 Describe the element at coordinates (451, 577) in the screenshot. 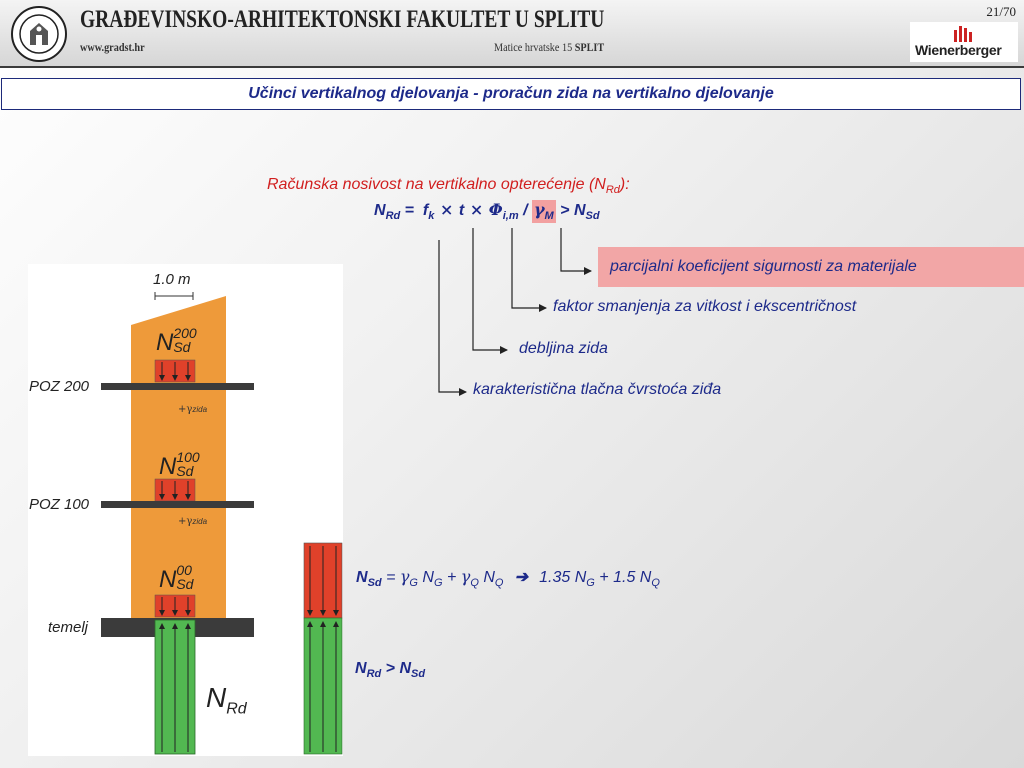

I see `combo-plus: +` at that location.